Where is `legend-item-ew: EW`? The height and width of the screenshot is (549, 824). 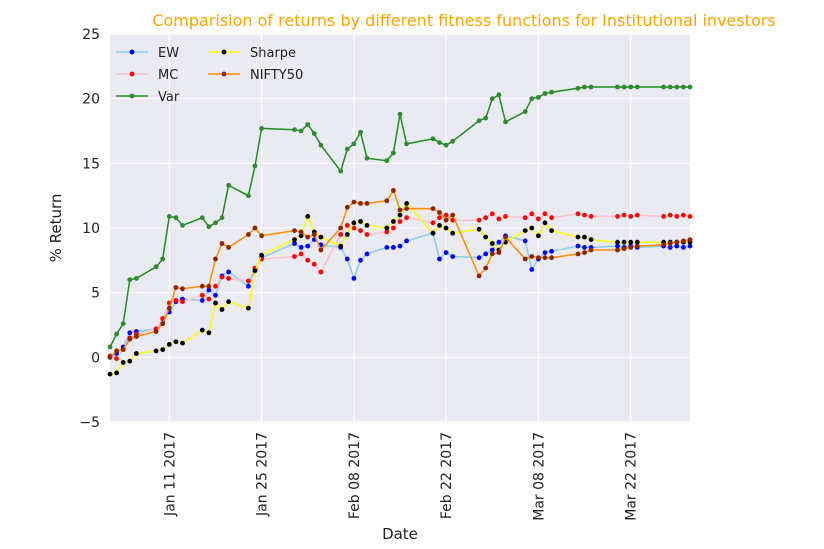
legend-item-ew: EW is located at coordinates (147, 53).